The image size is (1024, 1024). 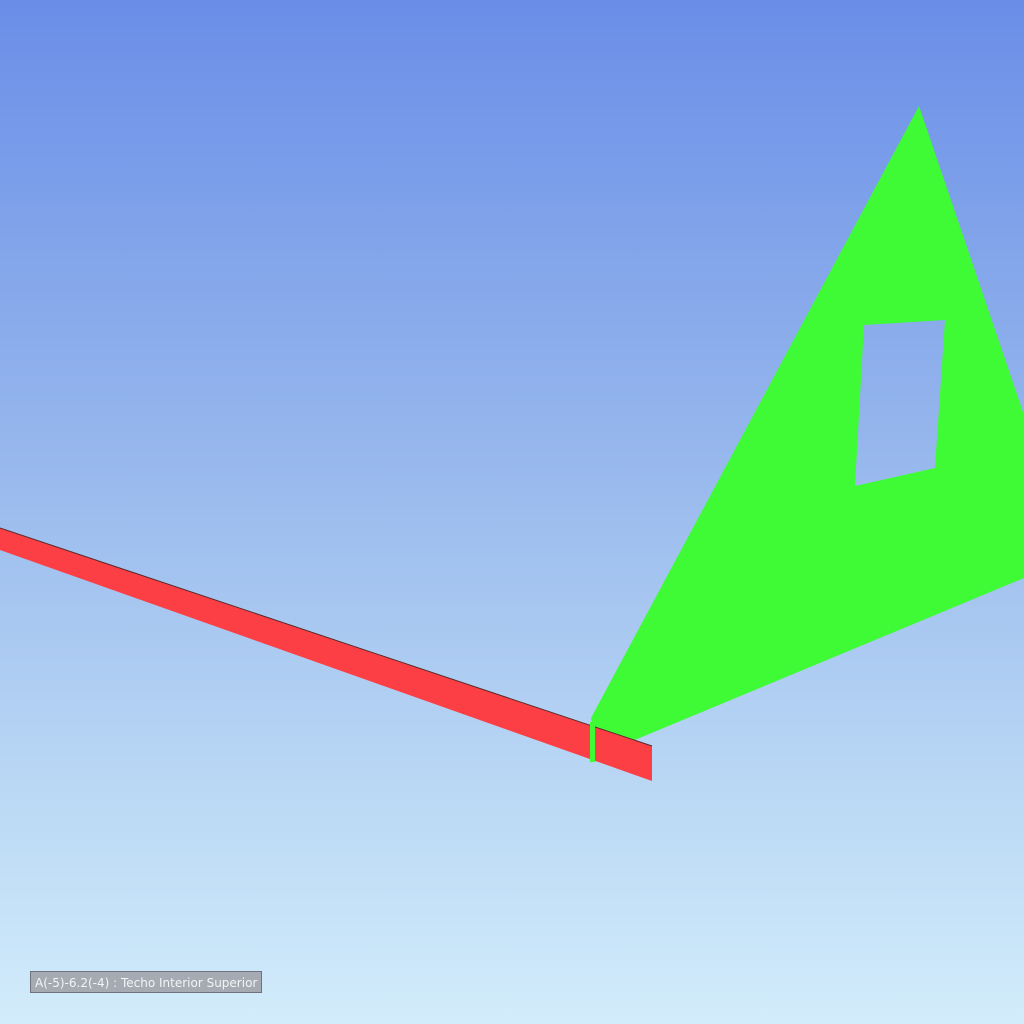 What do you see at coordinates (326, 637) in the screenshot?
I see `beam-top-edge` at bounding box center [326, 637].